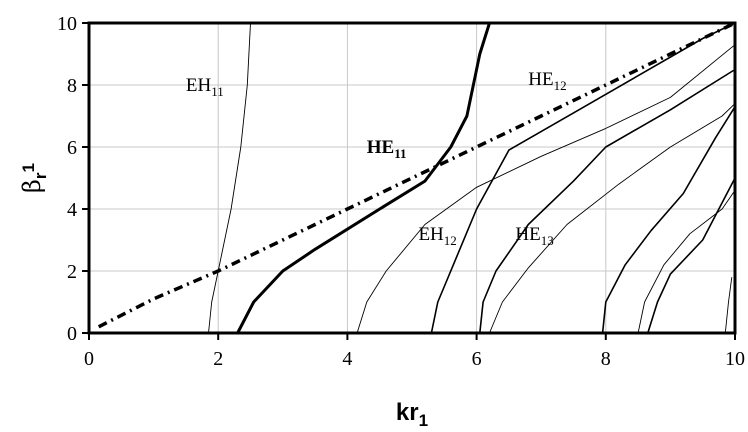 The height and width of the screenshot is (432, 748). Describe the element at coordinates (72, 86) in the screenshot. I see `y-tick-label-4: 8` at that location.